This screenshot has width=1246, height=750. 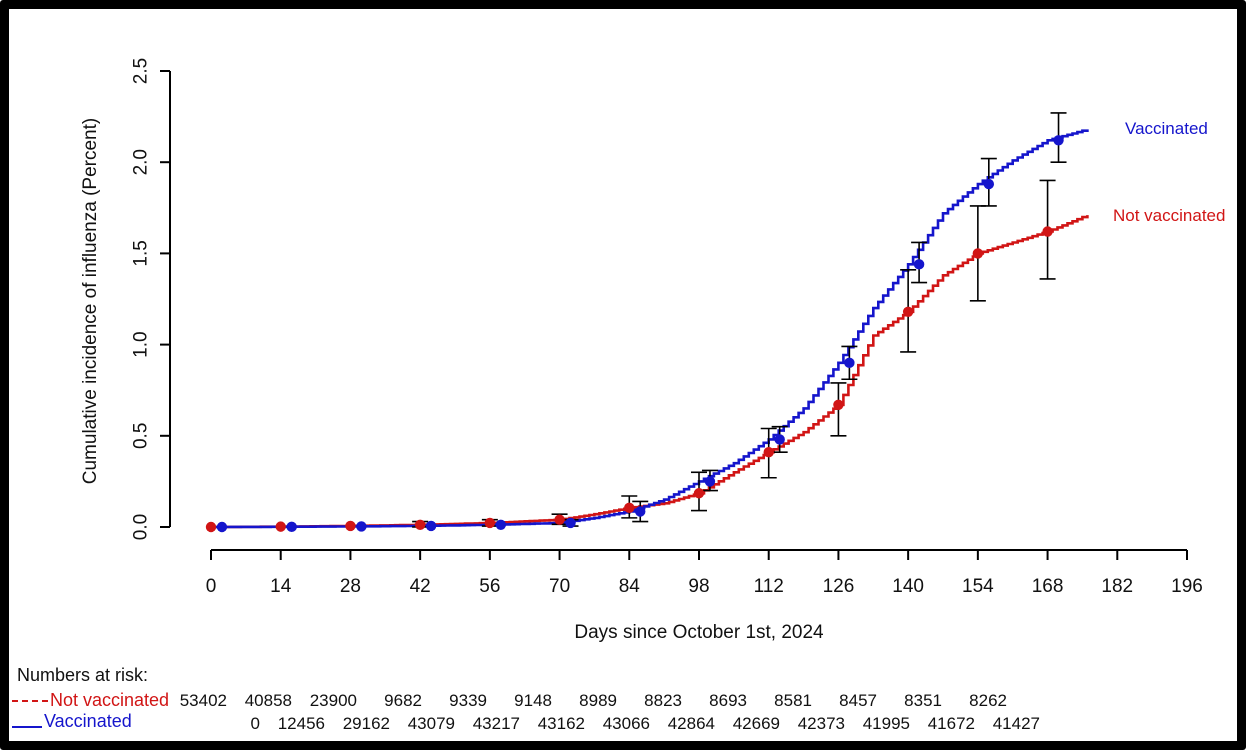 I want to click on vaccinated-row-text: Vaccinated, so click(x=88, y=721).